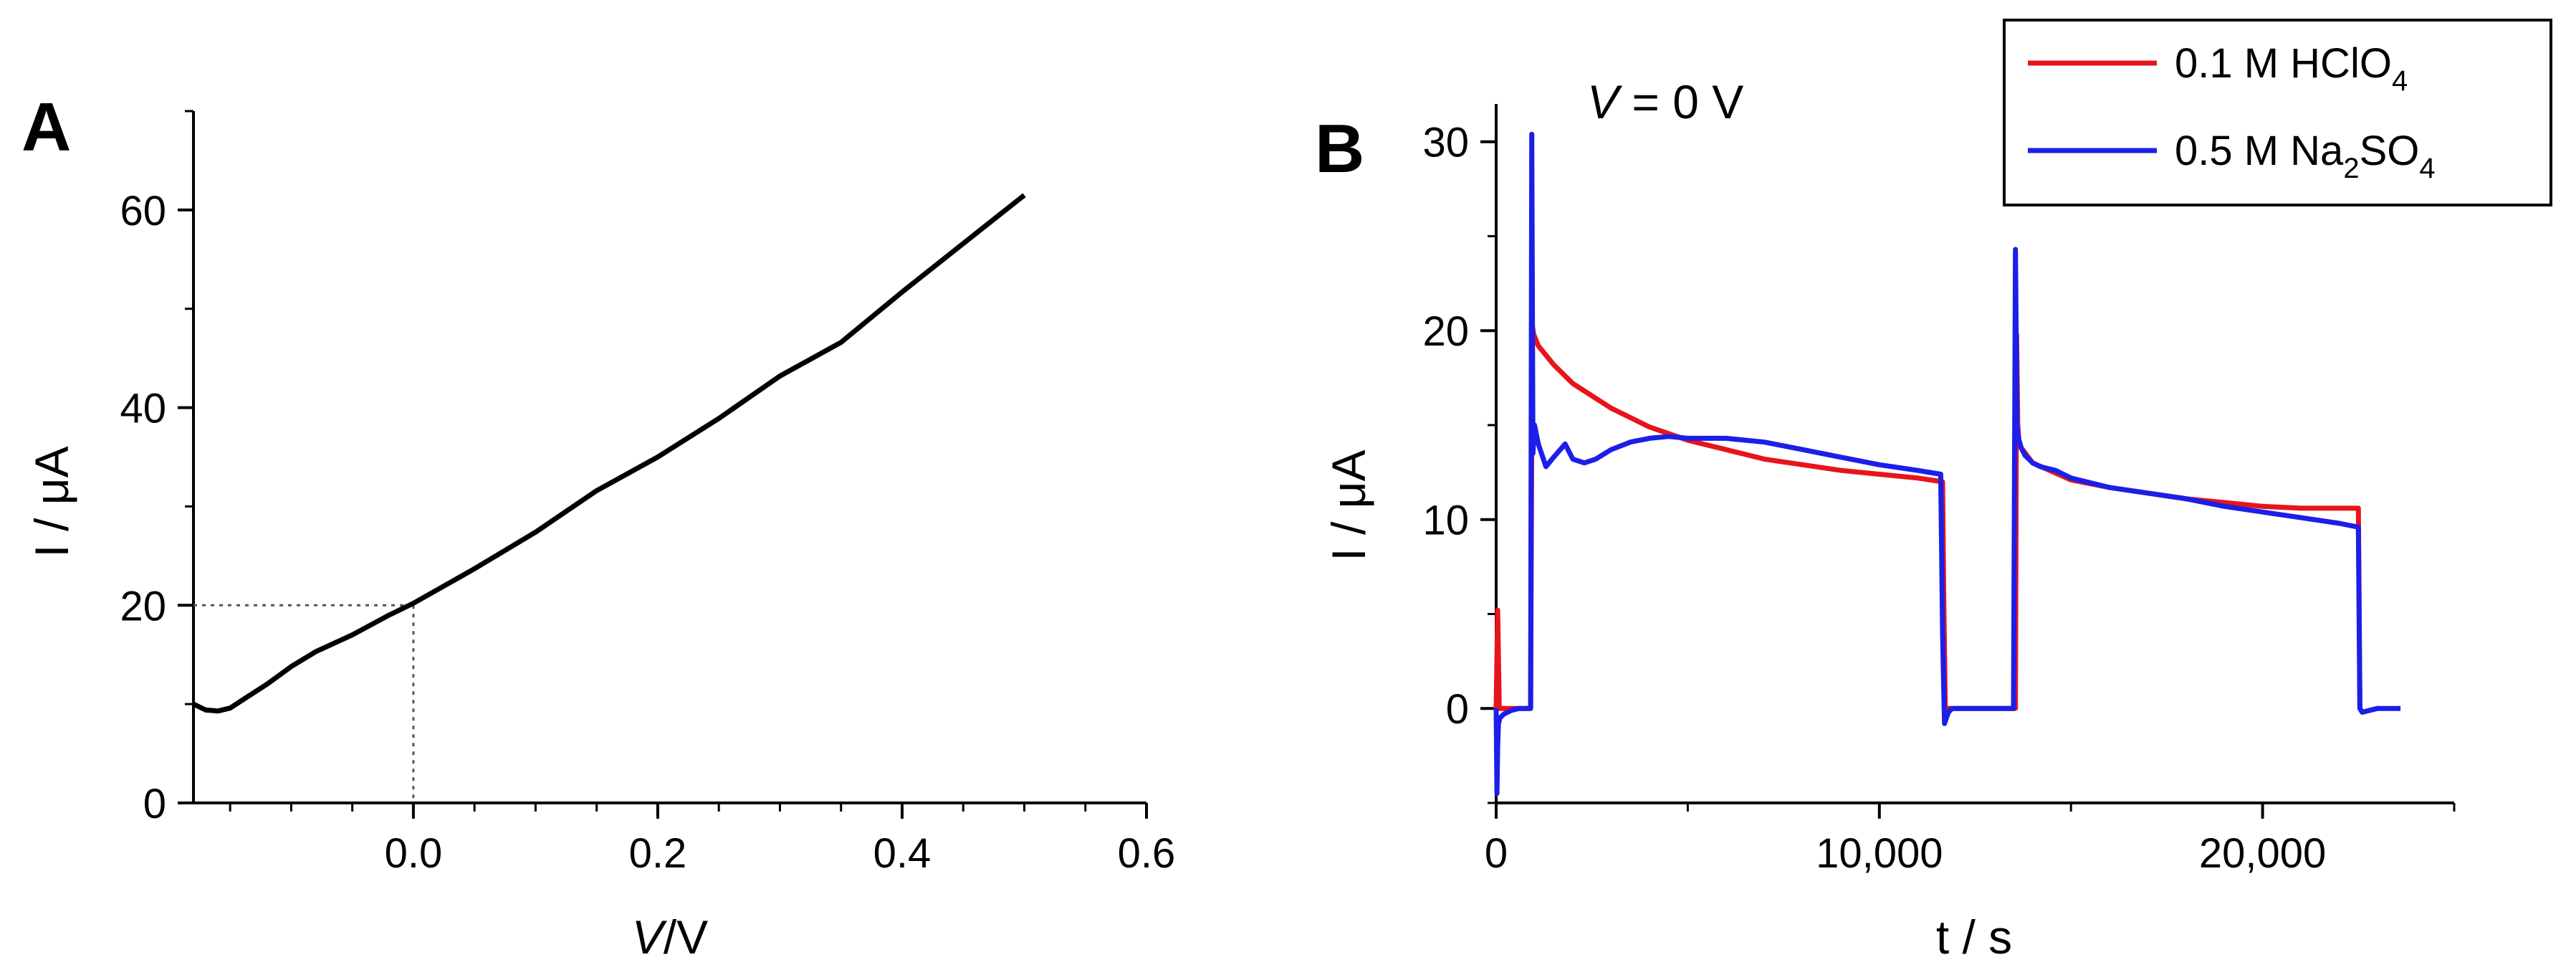 The width and height of the screenshot is (2576, 980). Describe the element at coordinates (1348, 505) in the screenshot. I see `panel-b-y-axis-label: I / μA` at that location.